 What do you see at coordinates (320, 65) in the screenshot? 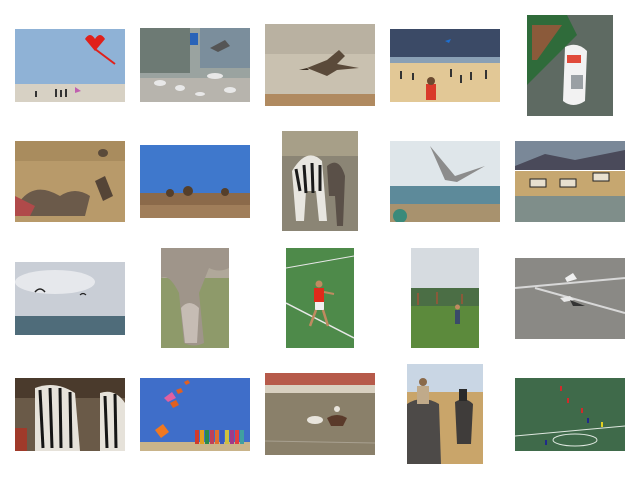
I see `thumbnail-seagull-flying-sand` at bounding box center [320, 65].